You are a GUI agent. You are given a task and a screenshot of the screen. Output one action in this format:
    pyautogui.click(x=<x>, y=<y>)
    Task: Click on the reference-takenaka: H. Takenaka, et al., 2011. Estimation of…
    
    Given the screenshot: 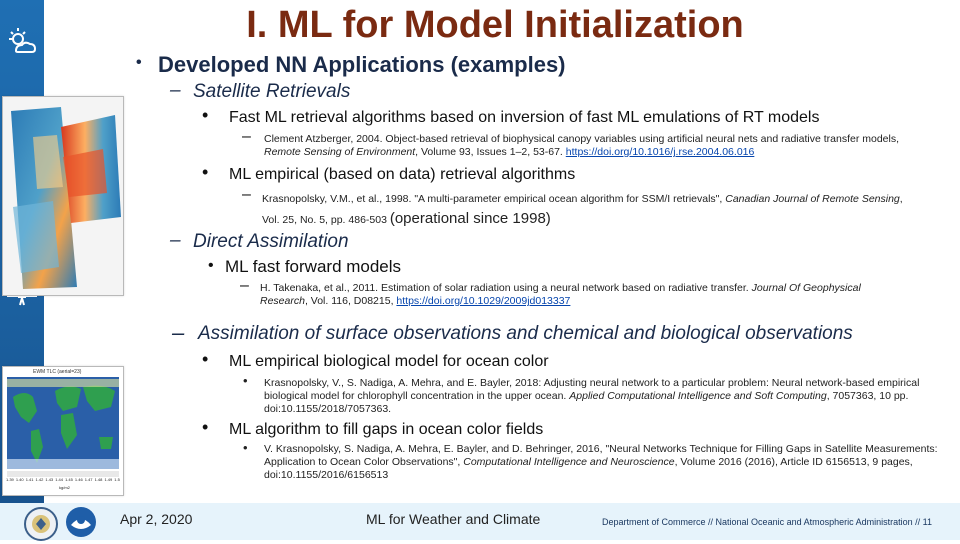 What is the action you would take?
    pyautogui.click(x=580, y=295)
    